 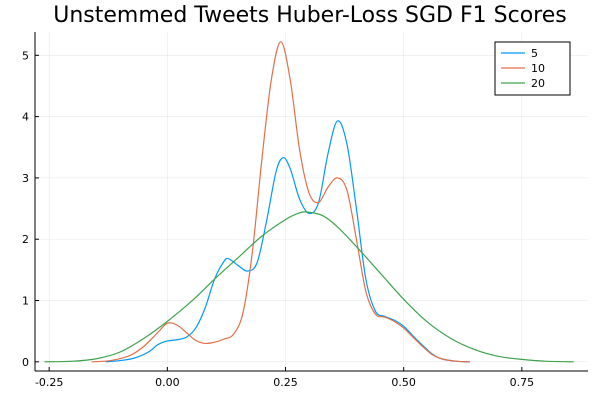 What do you see at coordinates (25, 55) in the screenshot?
I see `y-tick-label: 5` at bounding box center [25, 55].